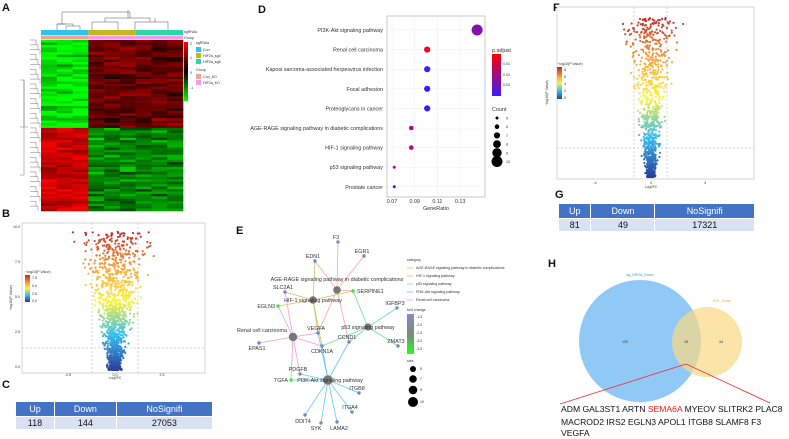 The image size is (789, 439). Describe the element at coordinates (339, 429) in the screenshot. I see `gene-label: LAMA2` at that location.